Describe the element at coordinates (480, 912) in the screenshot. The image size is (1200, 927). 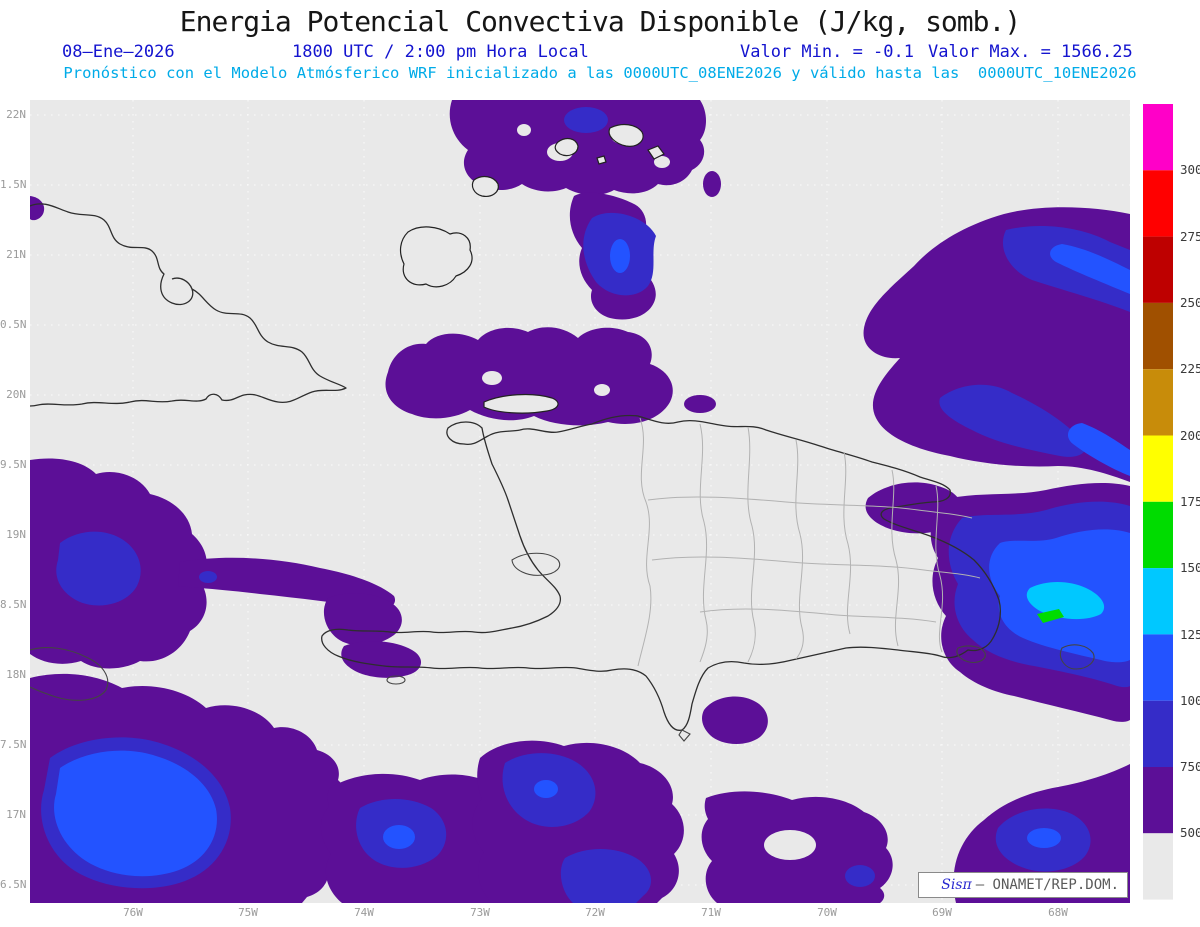
I see `lon-label: 73W` at that location.